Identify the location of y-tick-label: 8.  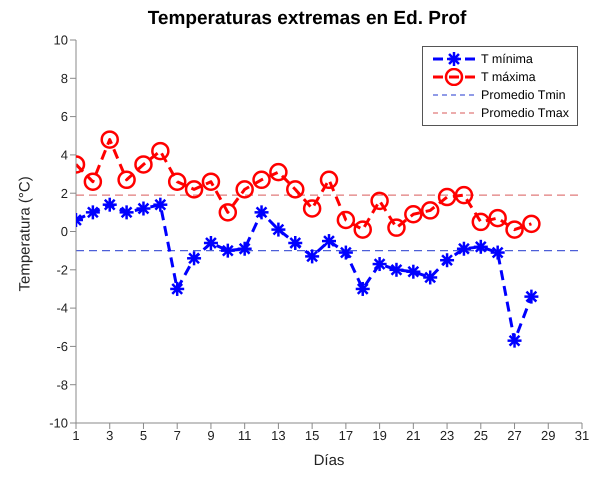
(64, 78).